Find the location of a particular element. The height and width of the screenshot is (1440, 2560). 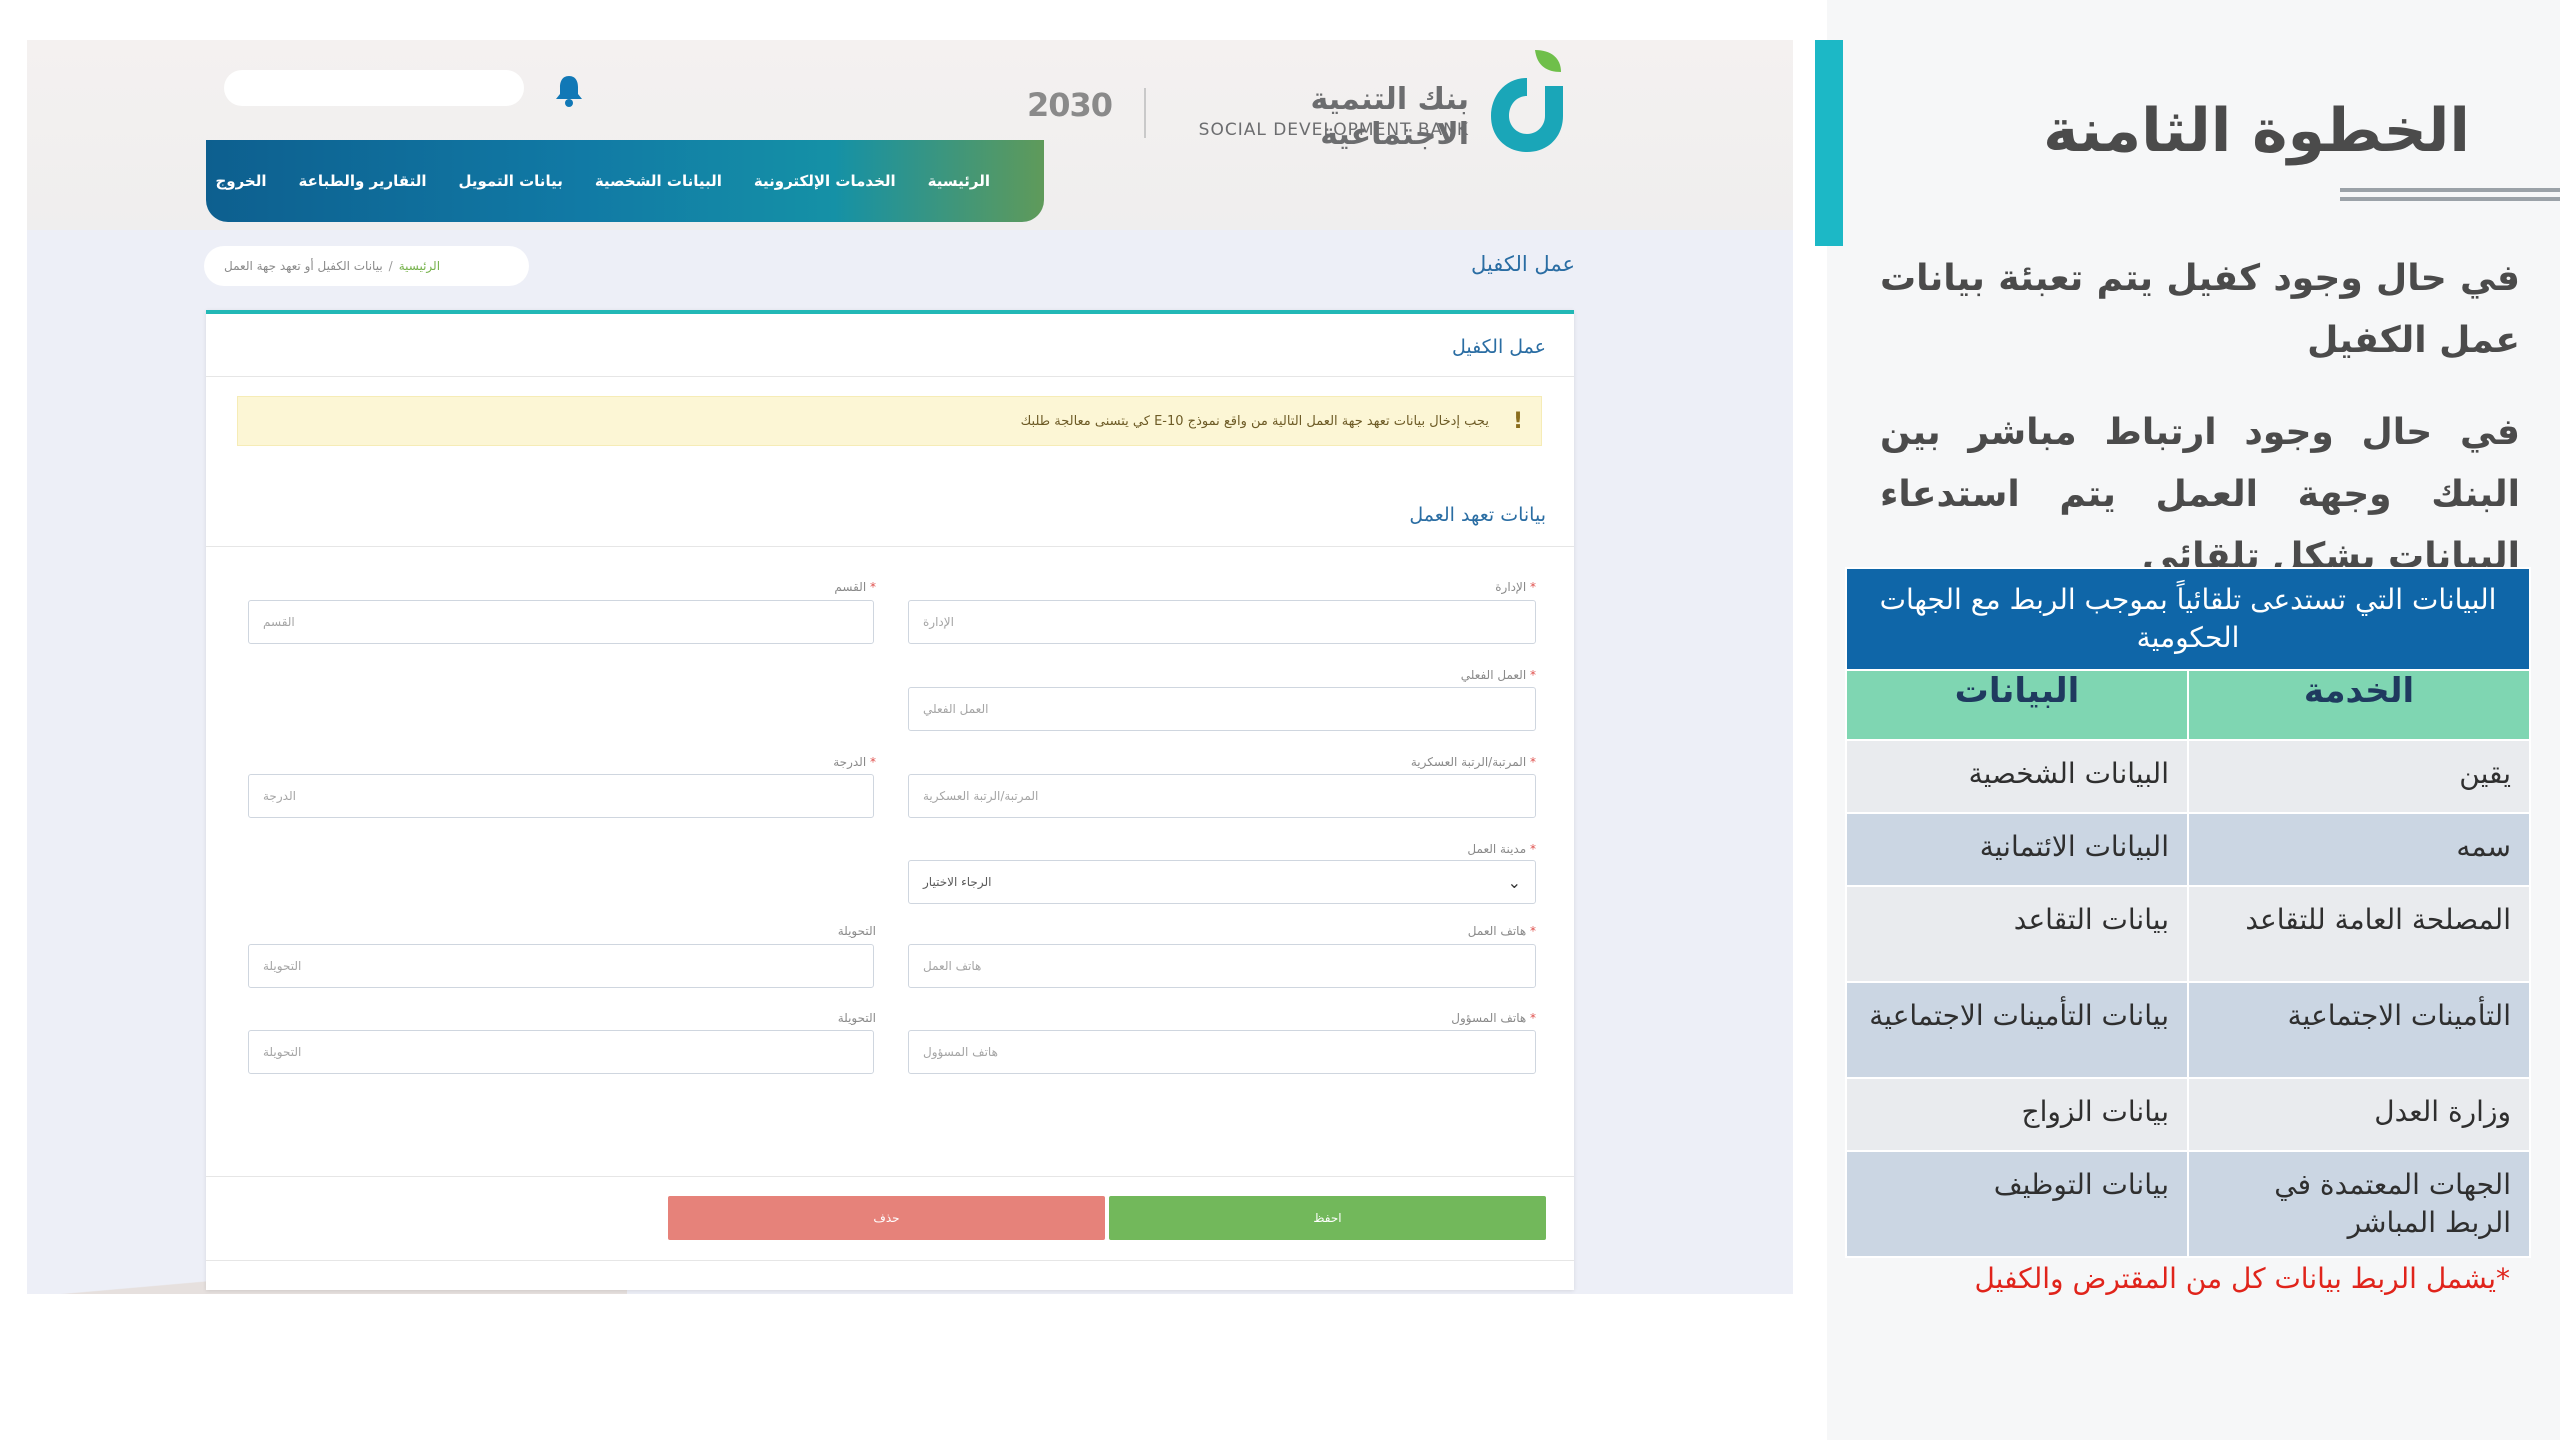

department-input: الإدارة is located at coordinates (1222, 622).